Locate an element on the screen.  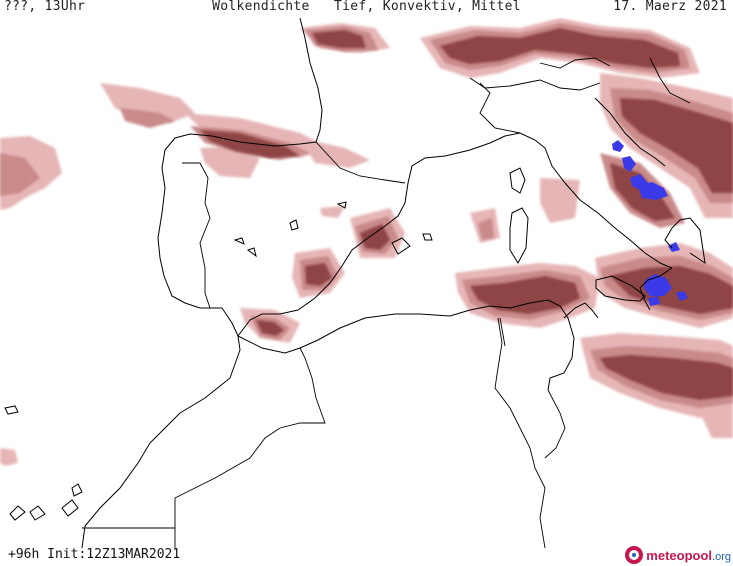
location-time-label: ???, 13Uhr is located at coordinates (45, 7).